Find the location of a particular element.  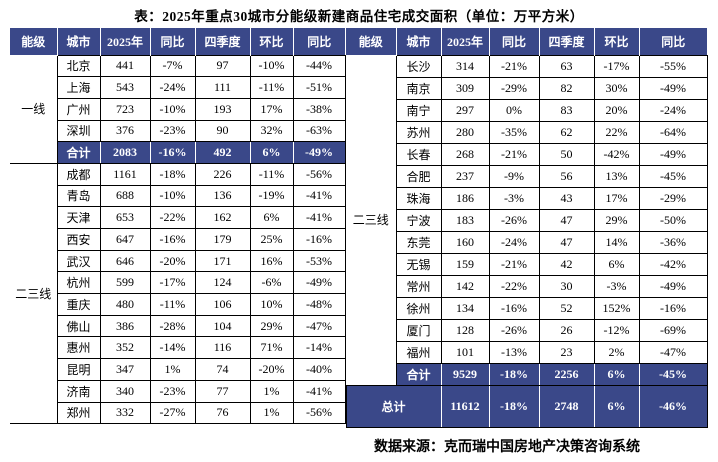

city-cell: 福州 is located at coordinates (418, 352).